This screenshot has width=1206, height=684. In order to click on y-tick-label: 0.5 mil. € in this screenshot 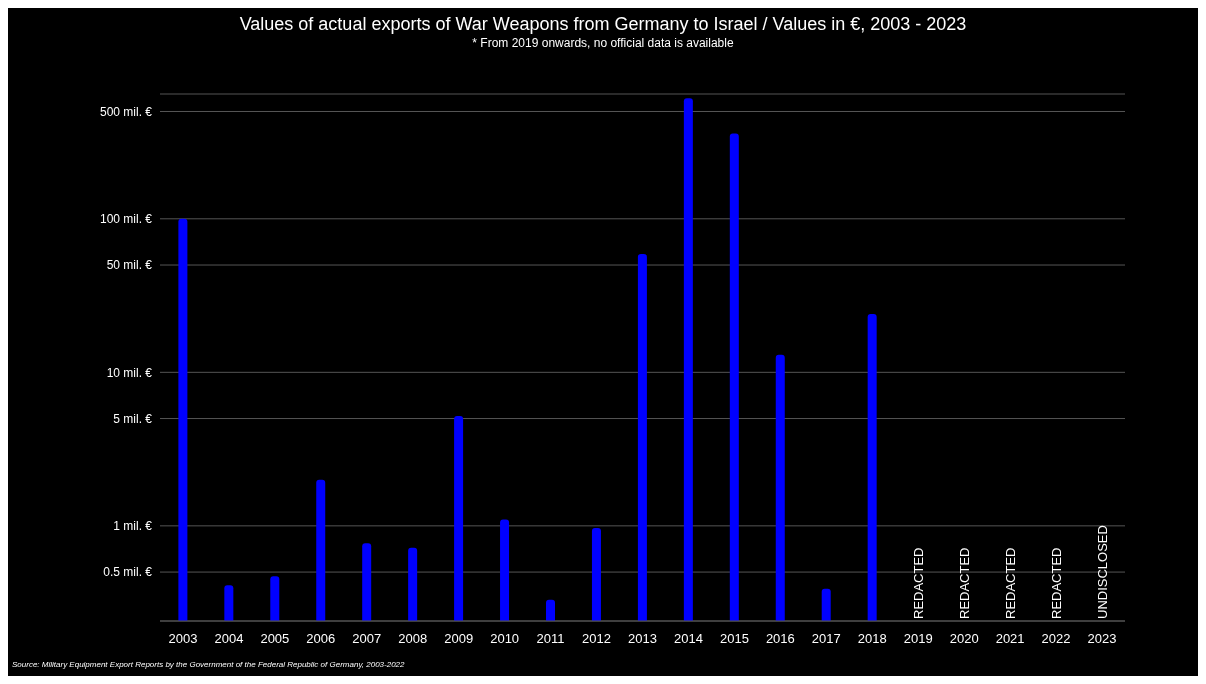, I will do `click(128, 572)`.